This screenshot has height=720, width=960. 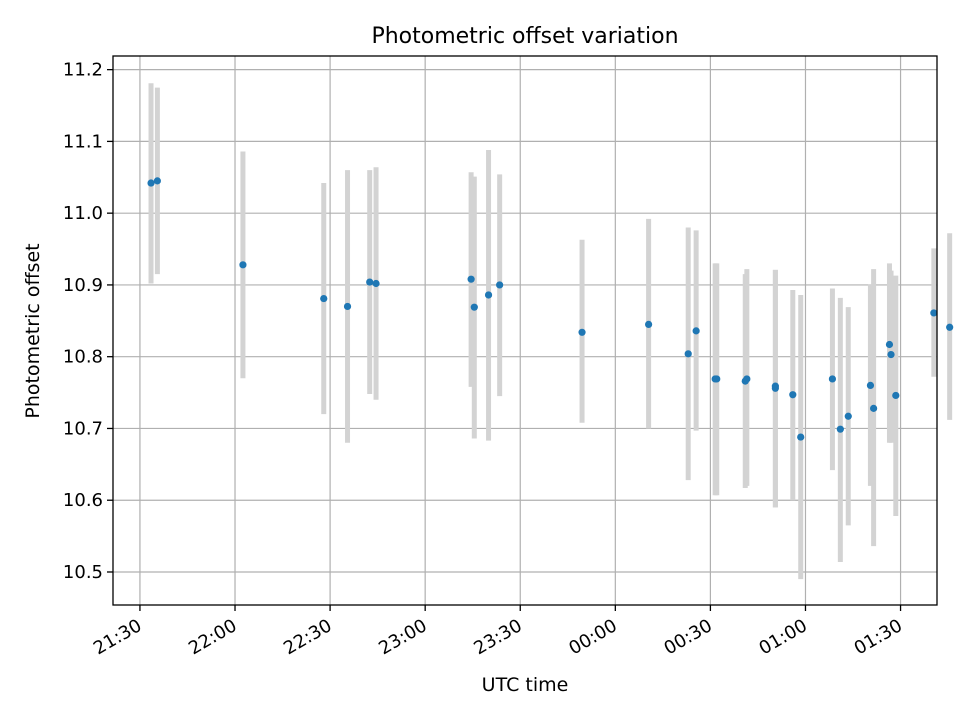 I want to click on y-tick-label: 10.5, so click(x=83, y=572).